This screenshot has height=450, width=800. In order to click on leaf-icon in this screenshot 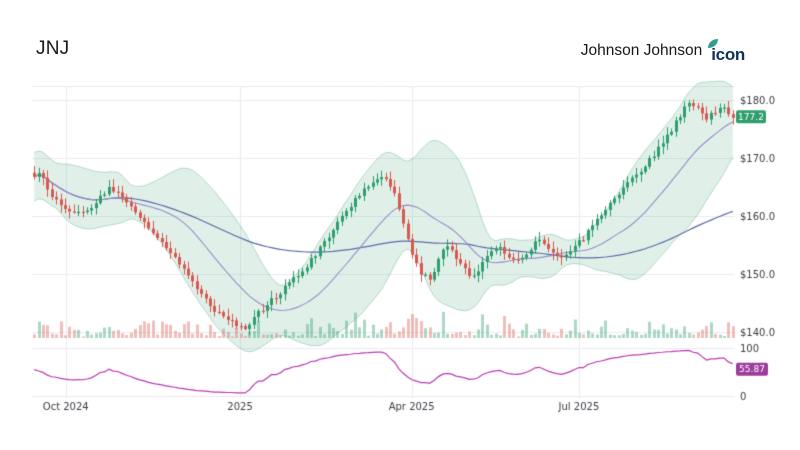, I will do `click(713, 43)`.